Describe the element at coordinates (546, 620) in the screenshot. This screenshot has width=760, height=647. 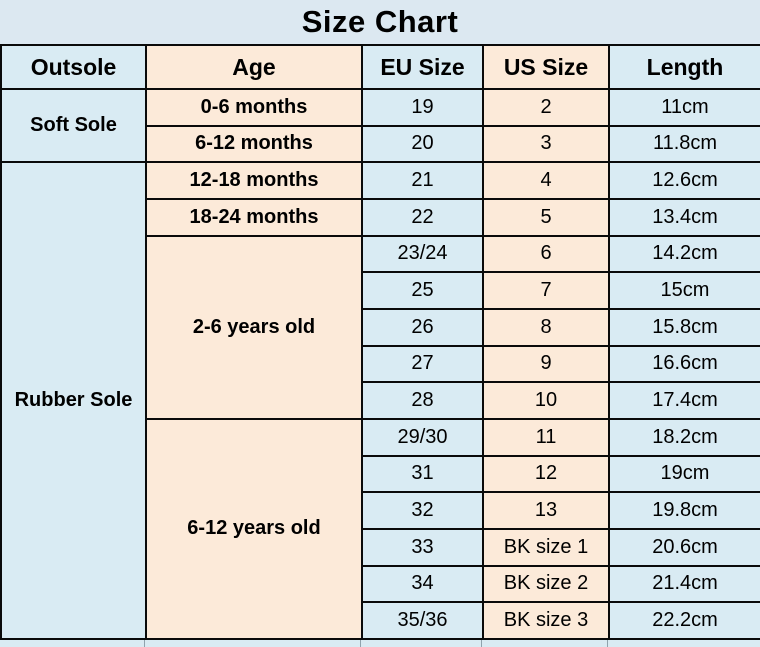
I see `us-size-cell: BK size 3` at that location.